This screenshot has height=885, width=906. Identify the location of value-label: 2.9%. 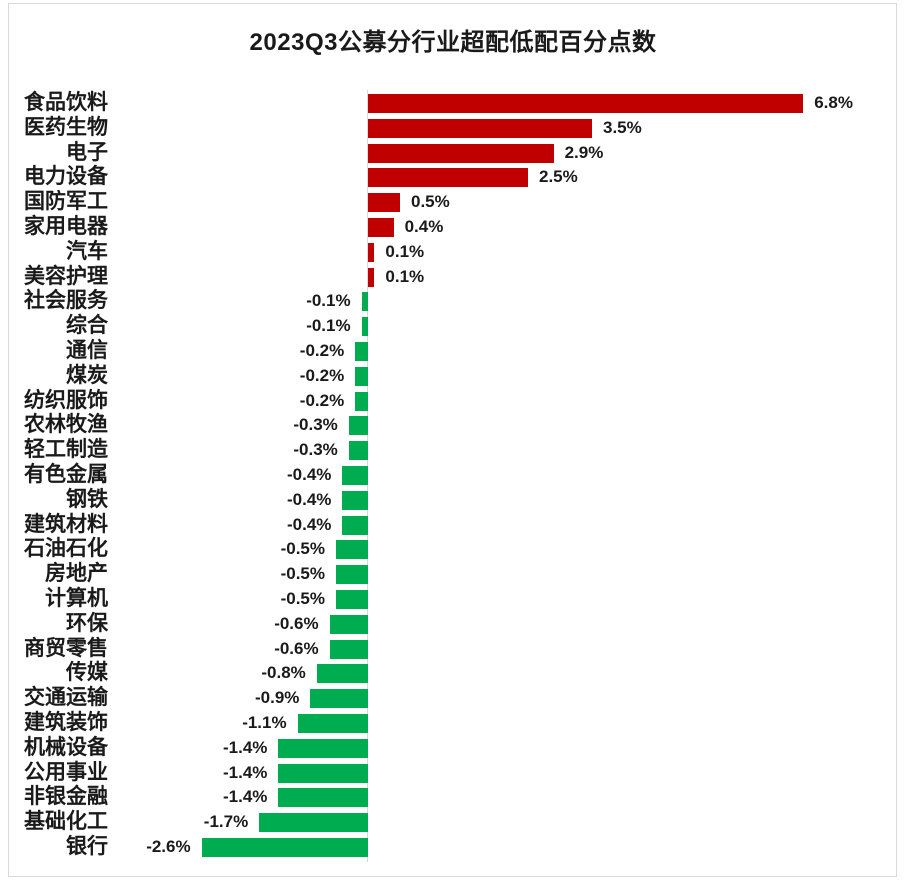
(584, 152).